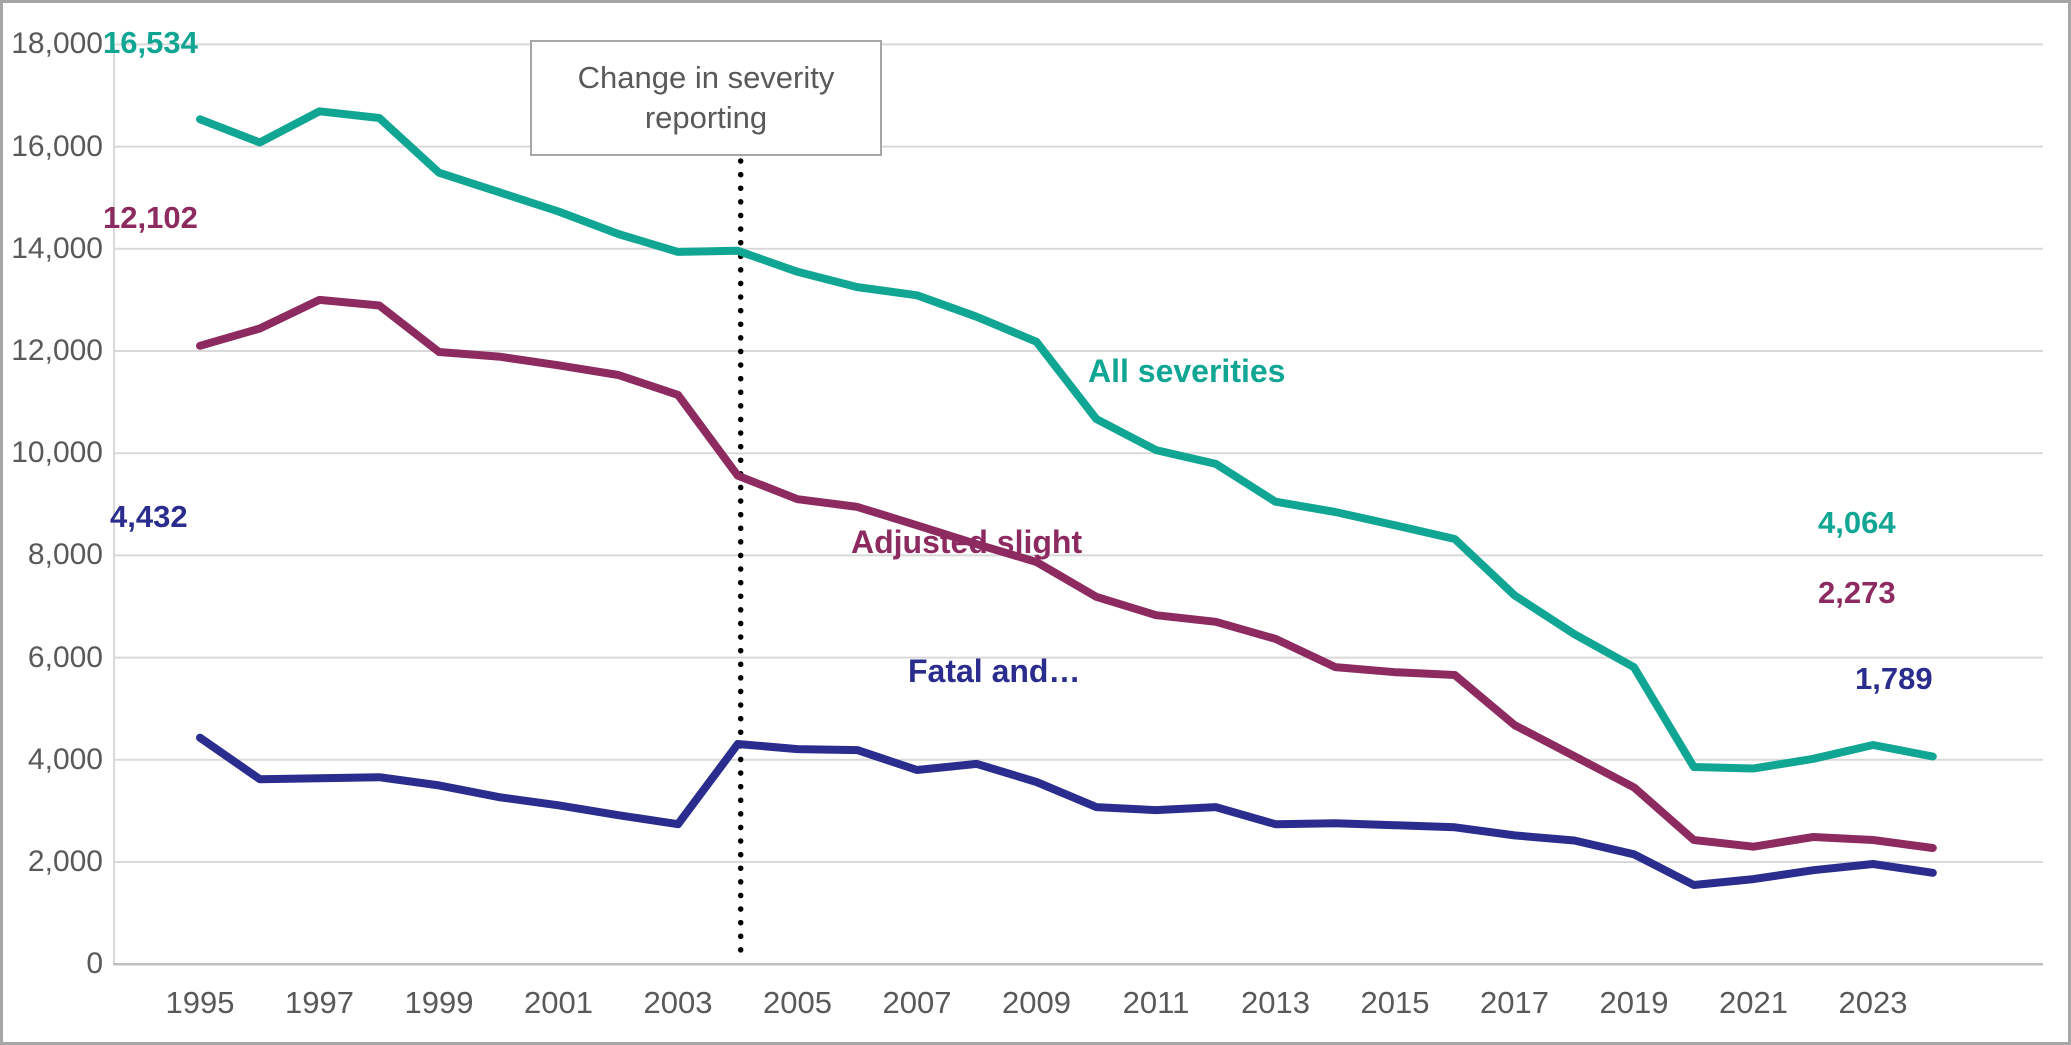  What do you see at coordinates (1873, 1002) in the screenshot?
I see `x-tick-label-2023: 2023` at bounding box center [1873, 1002].